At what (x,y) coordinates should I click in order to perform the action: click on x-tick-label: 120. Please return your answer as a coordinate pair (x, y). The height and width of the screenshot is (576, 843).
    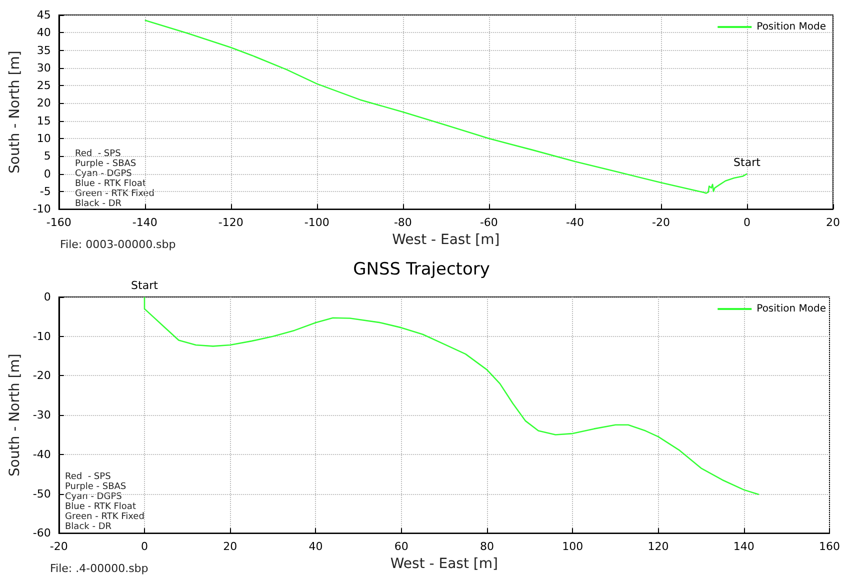
    Looking at the image, I should click on (658, 547).